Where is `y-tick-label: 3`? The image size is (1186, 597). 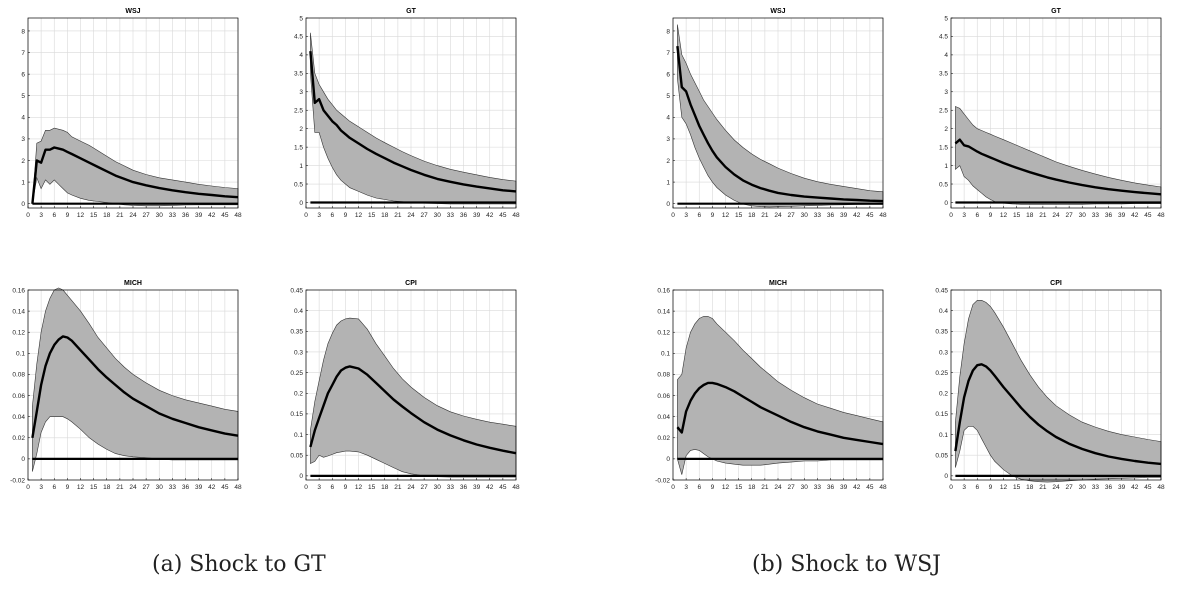 y-tick-label: 3 is located at coordinates (946, 92).